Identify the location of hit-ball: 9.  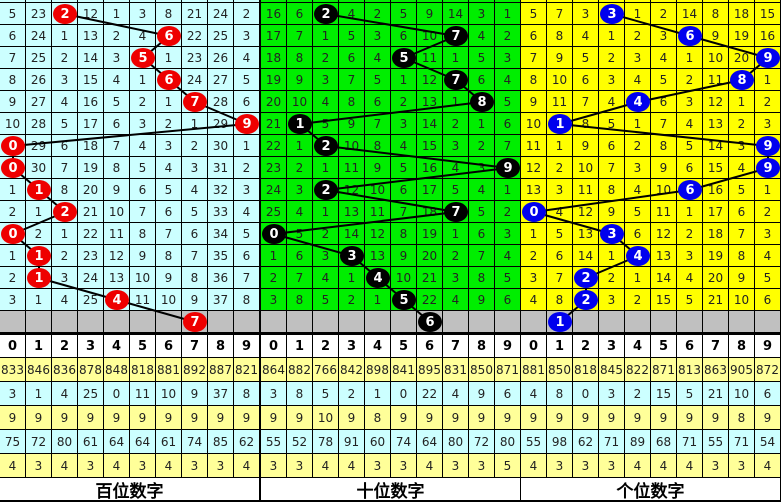
(508, 168).